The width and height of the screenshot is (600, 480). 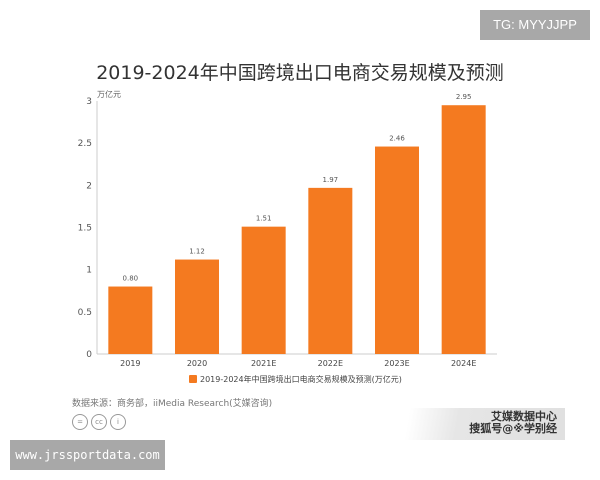 I want to click on x-tick-label: 2022E, so click(x=330, y=363).